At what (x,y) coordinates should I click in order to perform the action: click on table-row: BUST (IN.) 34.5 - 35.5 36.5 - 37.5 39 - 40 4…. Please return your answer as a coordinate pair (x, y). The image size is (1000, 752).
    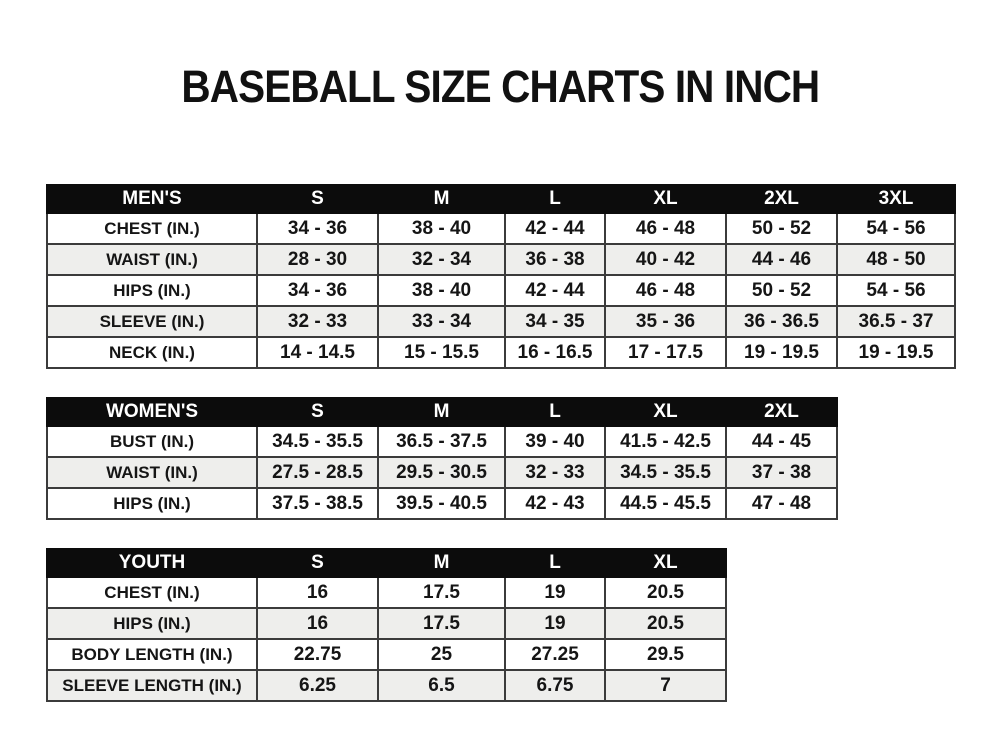
    Looking at the image, I should click on (442, 442).